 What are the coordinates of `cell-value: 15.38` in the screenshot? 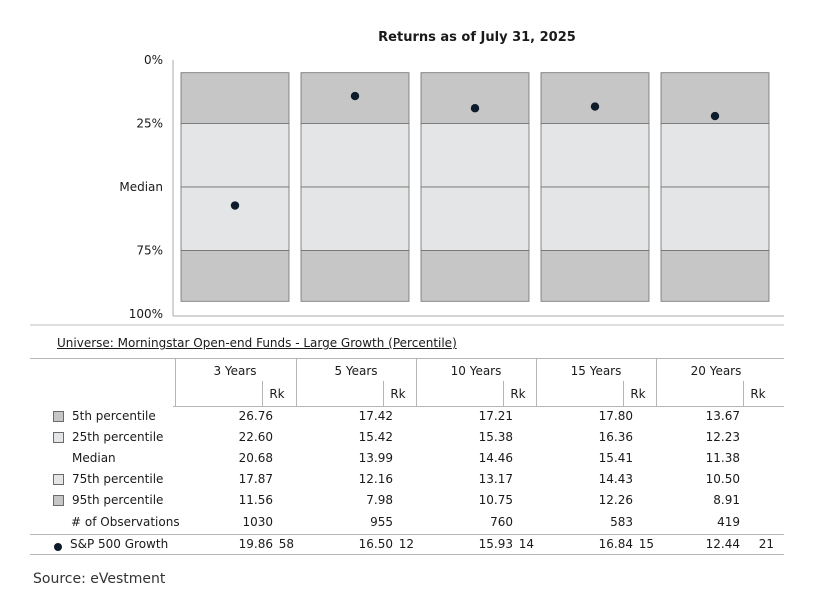 It's located at (495, 437).